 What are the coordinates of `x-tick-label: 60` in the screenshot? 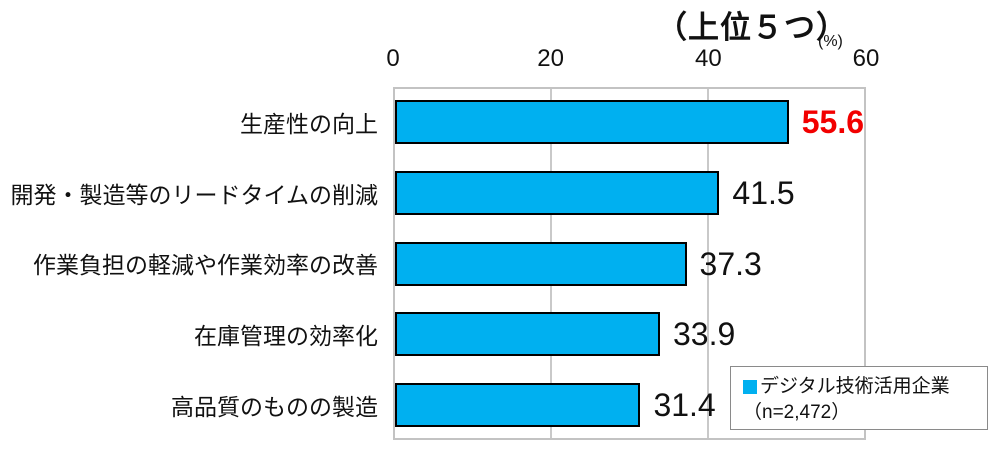 It's located at (866, 58).